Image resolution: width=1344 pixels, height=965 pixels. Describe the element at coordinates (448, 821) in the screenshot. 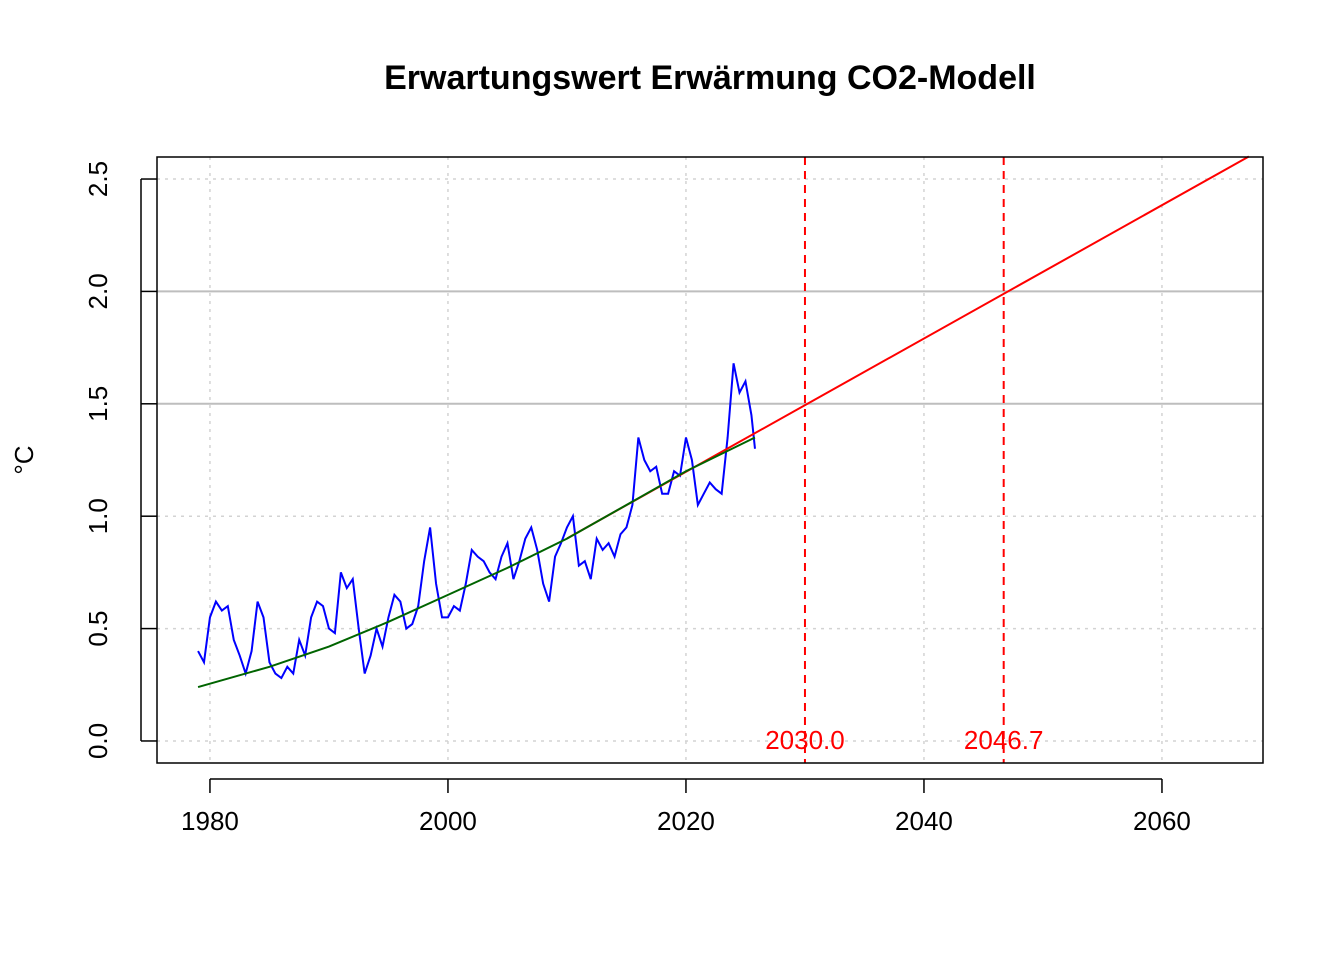

I see `x-tick-label: 2000` at that location.